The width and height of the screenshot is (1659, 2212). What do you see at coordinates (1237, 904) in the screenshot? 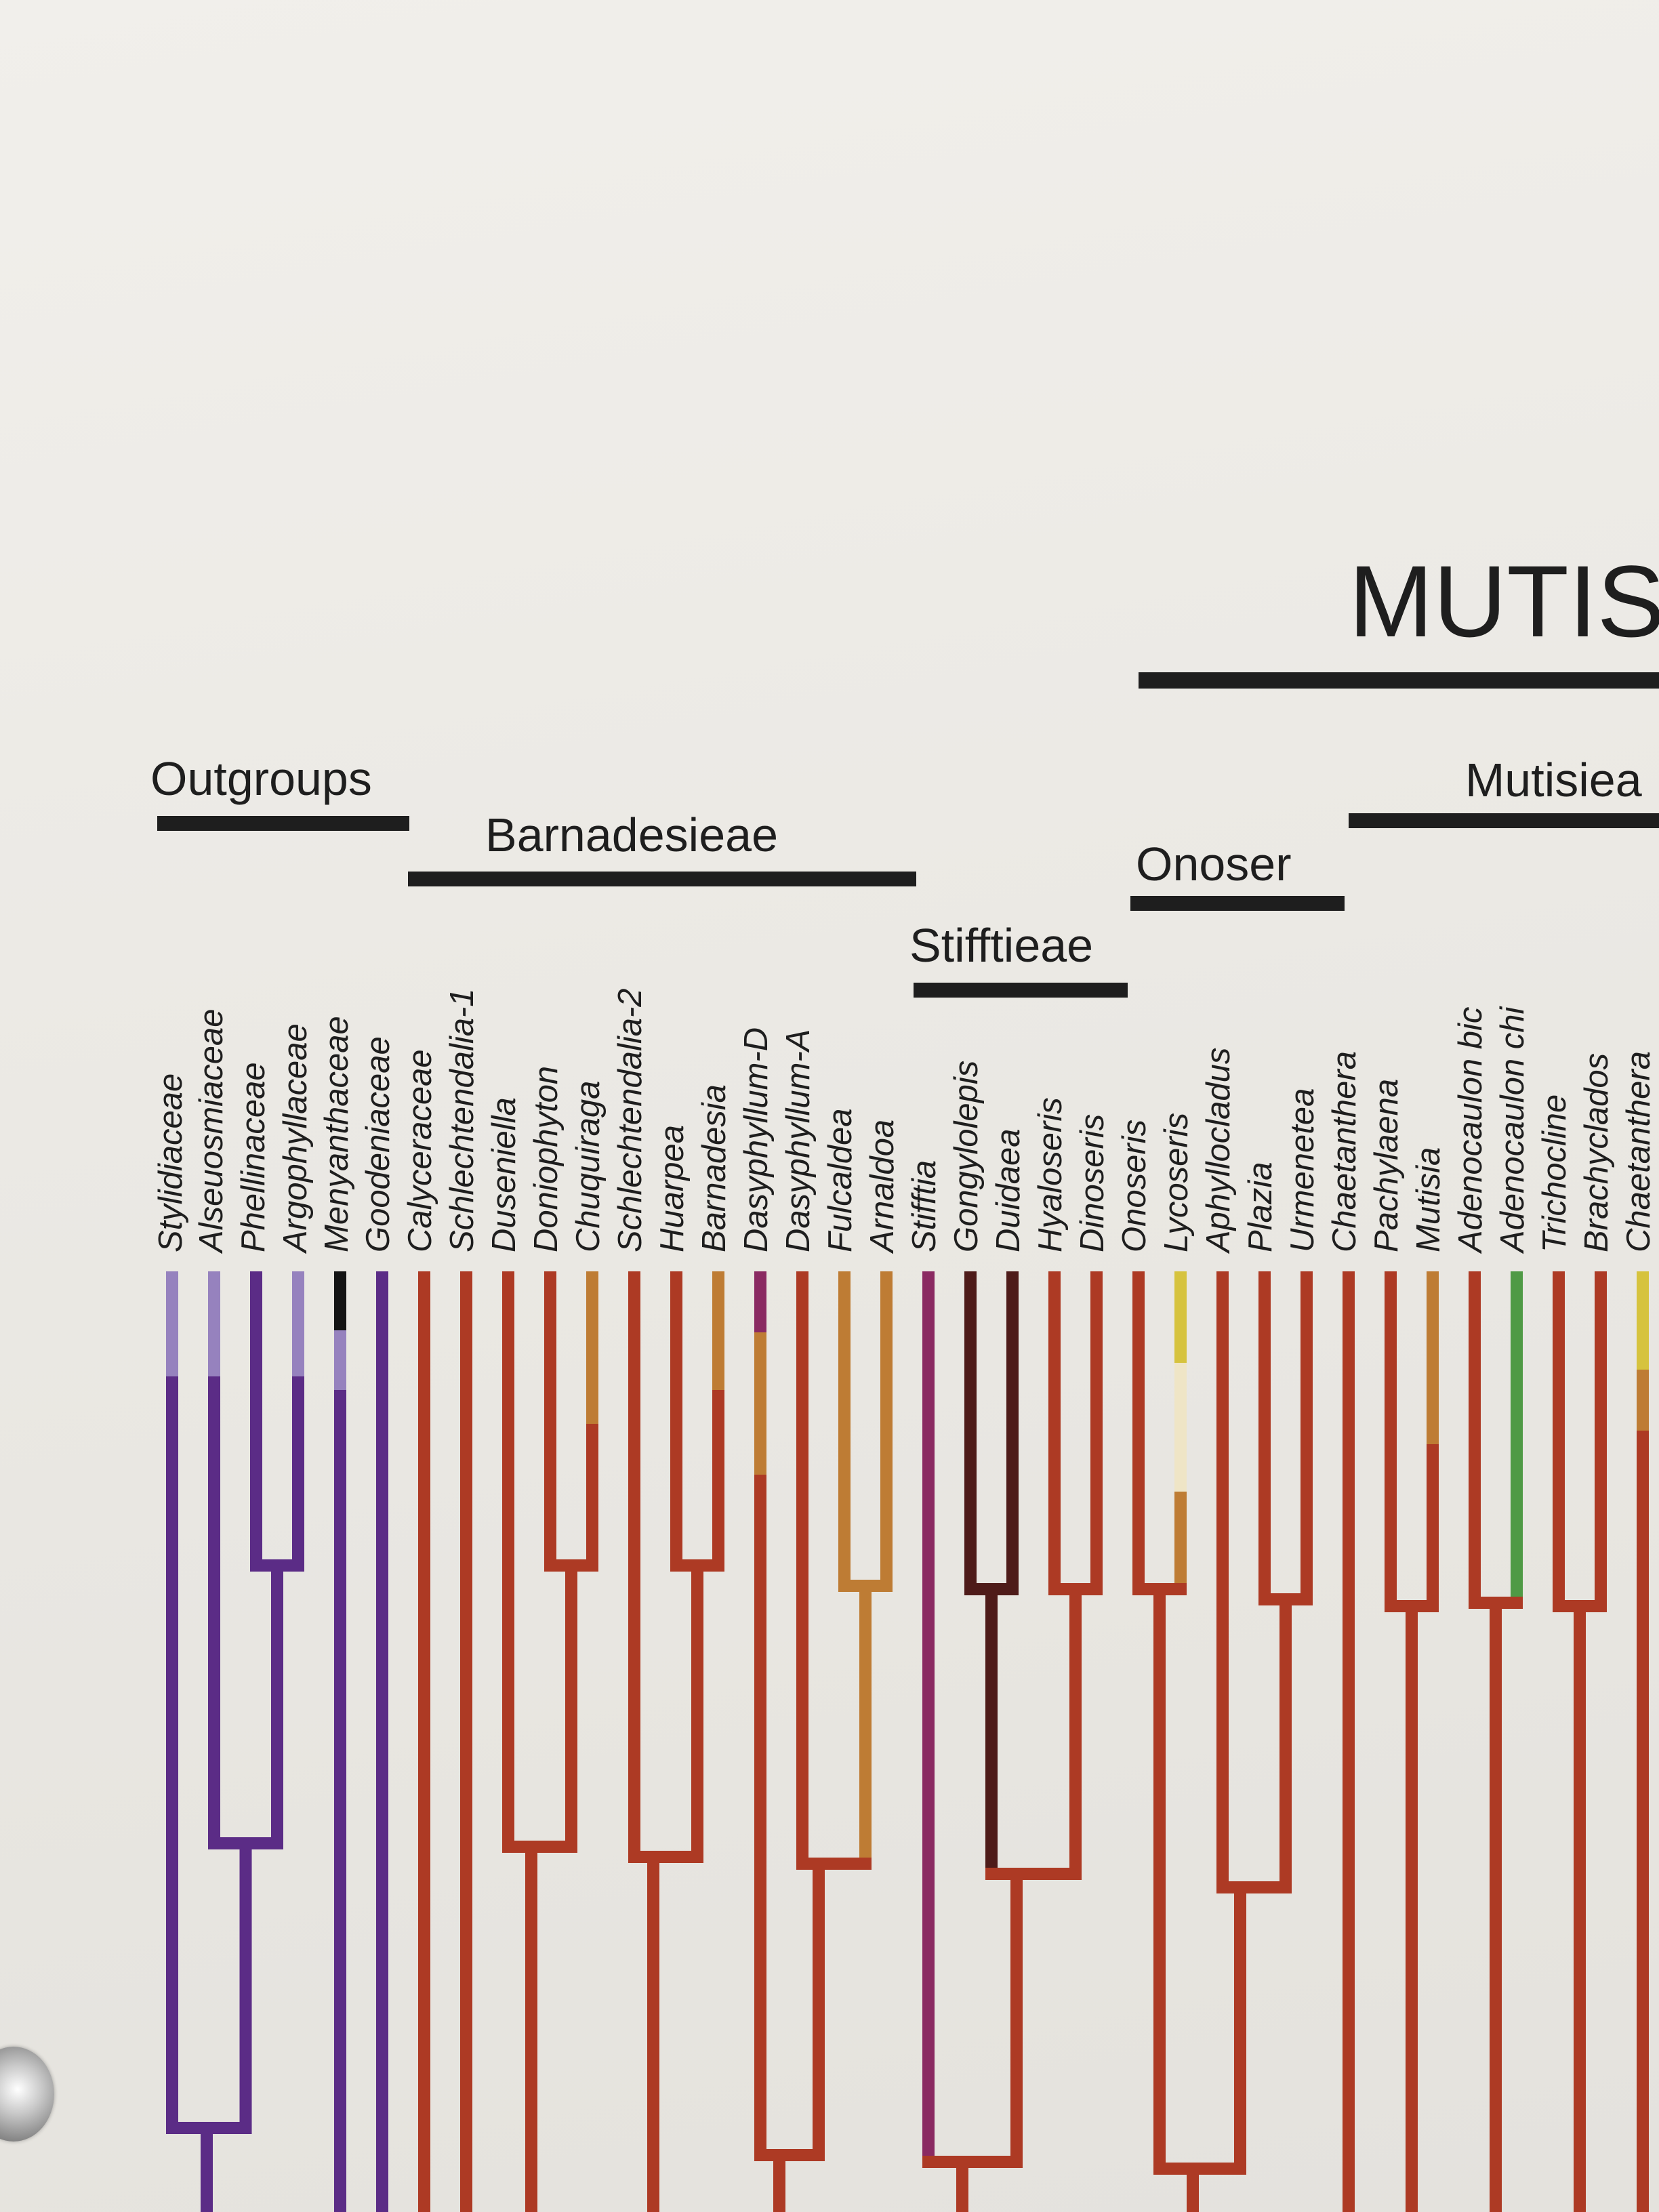
I see `group-bar-onoser` at bounding box center [1237, 904].